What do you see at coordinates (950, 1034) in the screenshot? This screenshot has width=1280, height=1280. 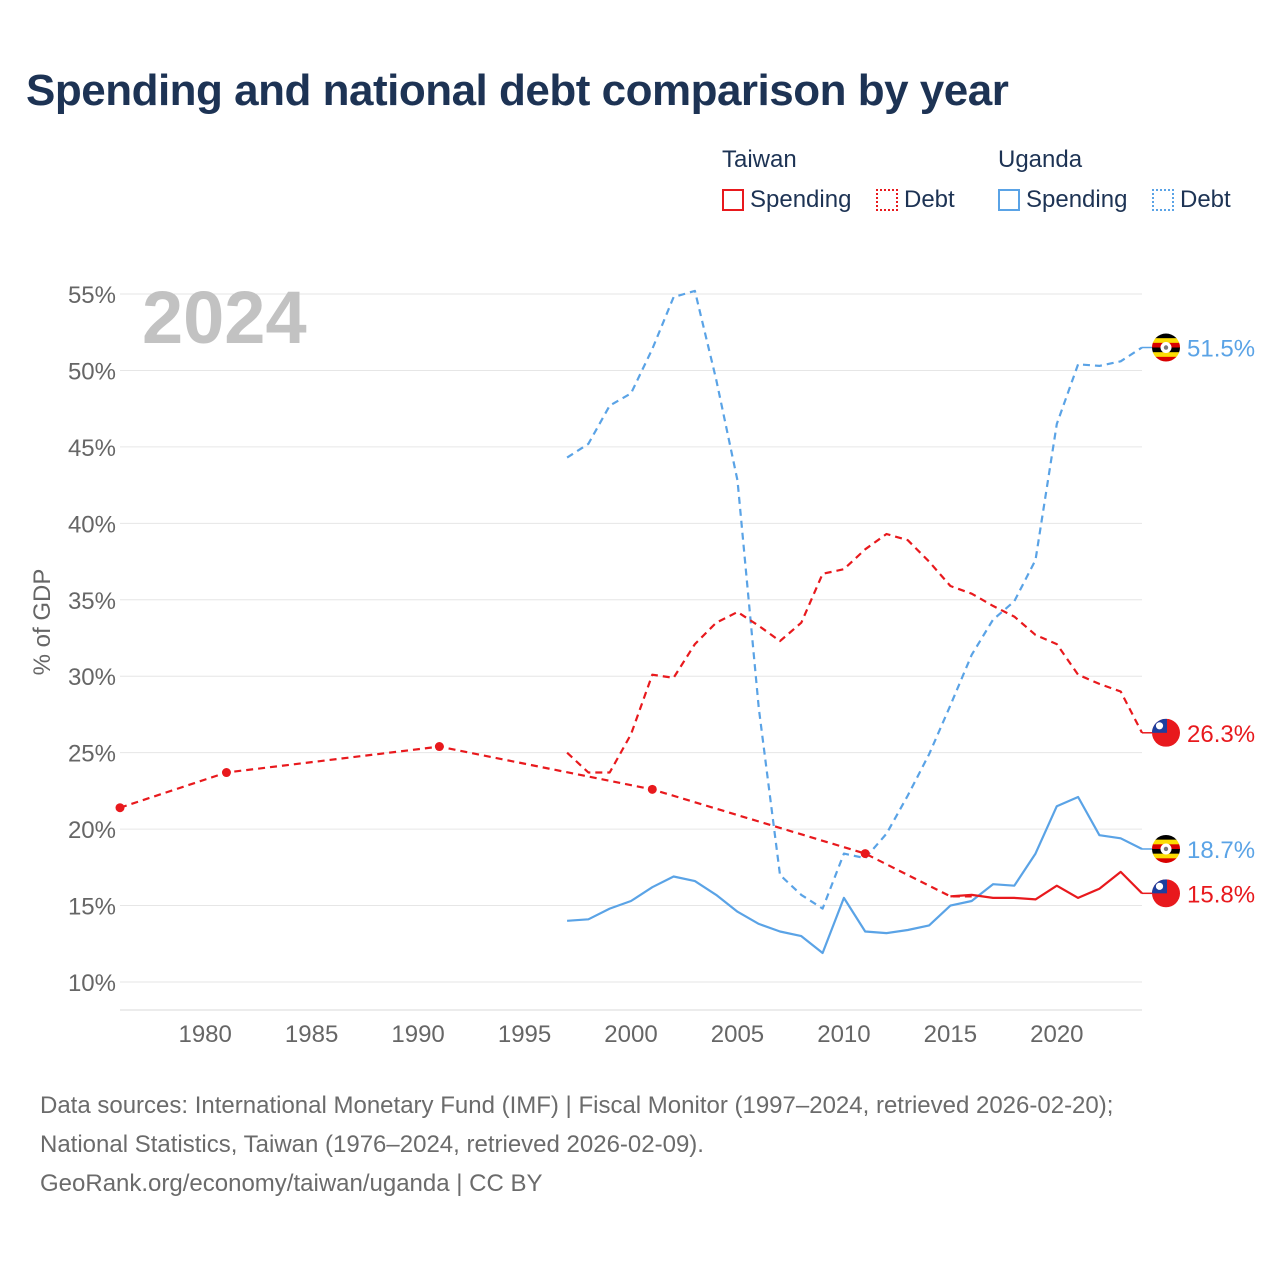 I see `x-tick-label: 2015` at bounding box center [950, 1034].